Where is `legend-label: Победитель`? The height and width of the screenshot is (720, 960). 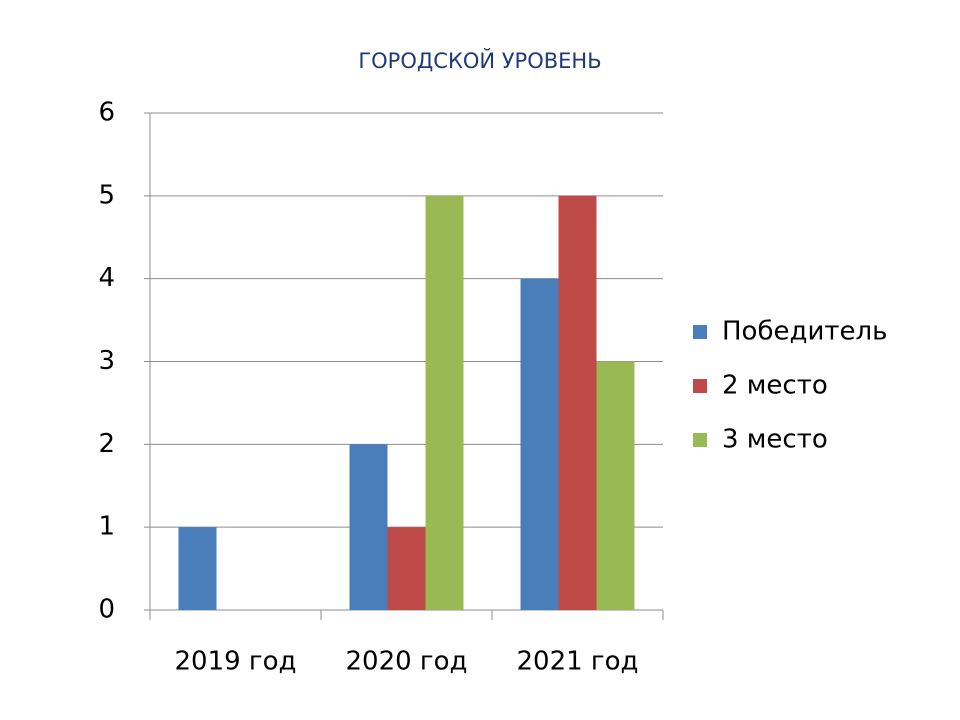 legend-label: Победитель is located at coordinates (804, 332).